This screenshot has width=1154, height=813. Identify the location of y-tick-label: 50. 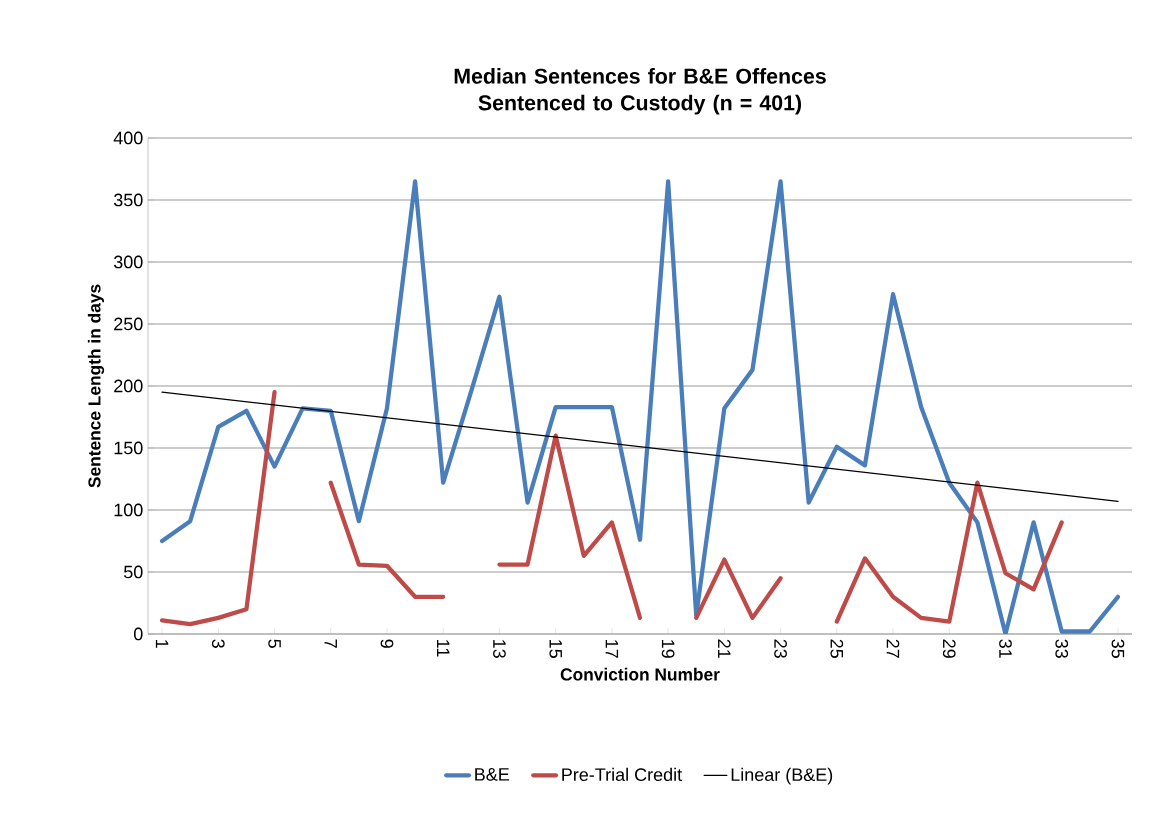
(133, 572).